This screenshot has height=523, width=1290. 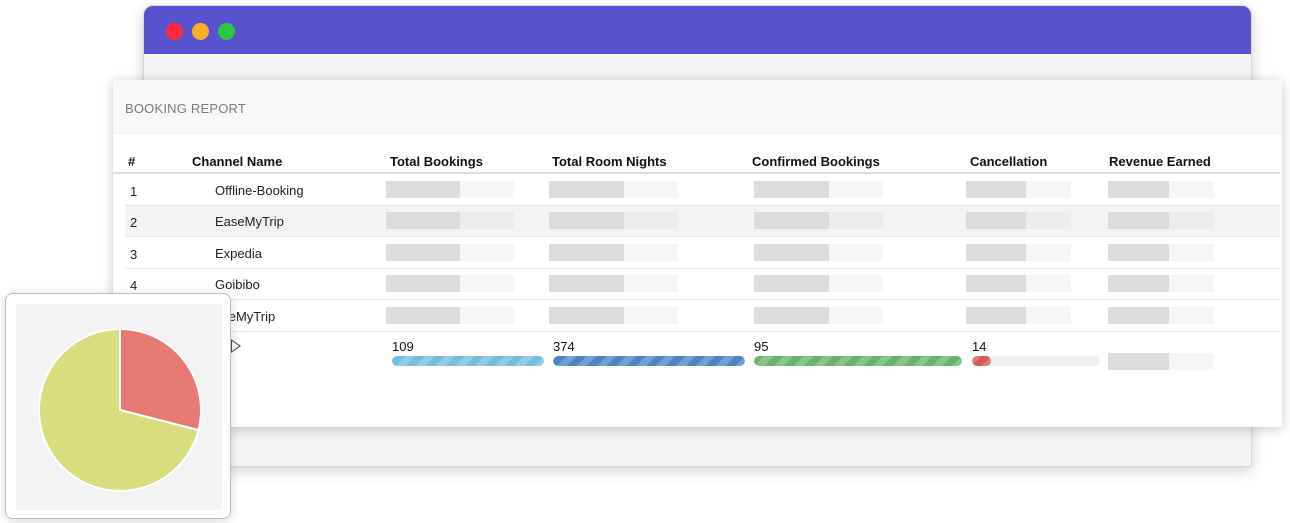 What do you see at coordinates (259, 190) in the screenshot?
I see `channel-name: Offline-Booking` at bounding box center [259, 190].